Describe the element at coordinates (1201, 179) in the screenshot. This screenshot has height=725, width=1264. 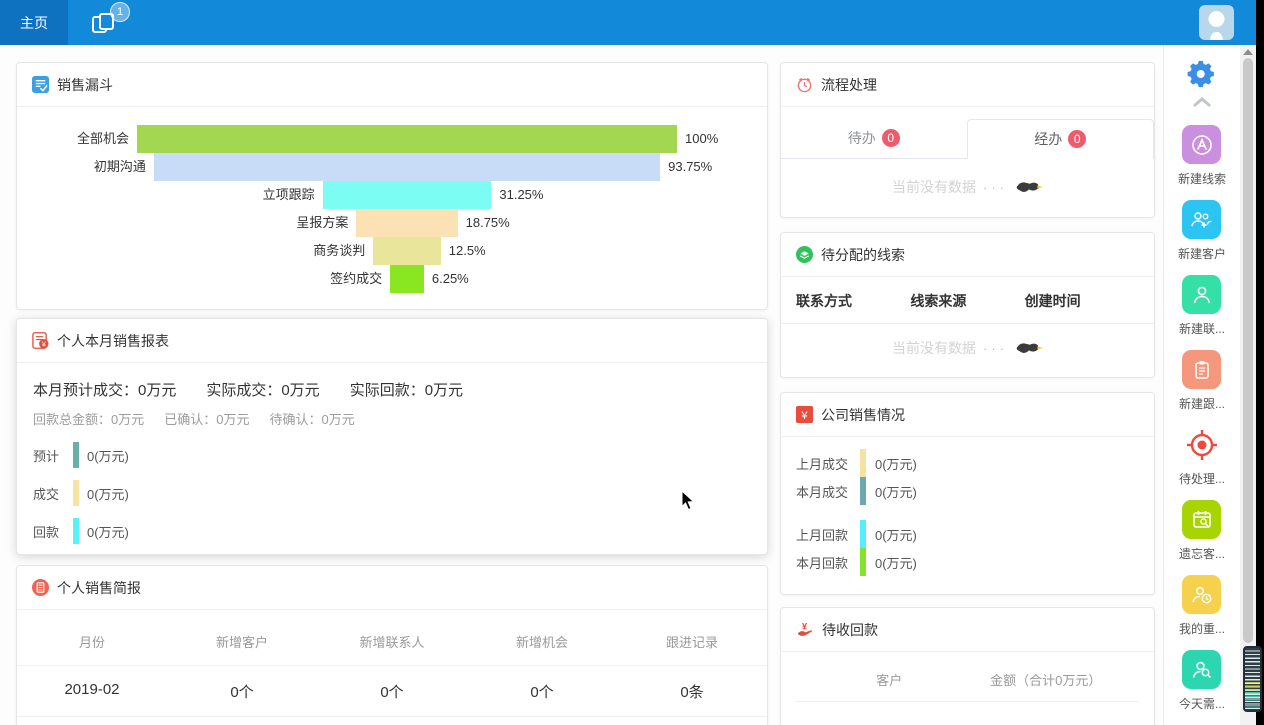
I see `quick-action-label: 新建线索` at that location.